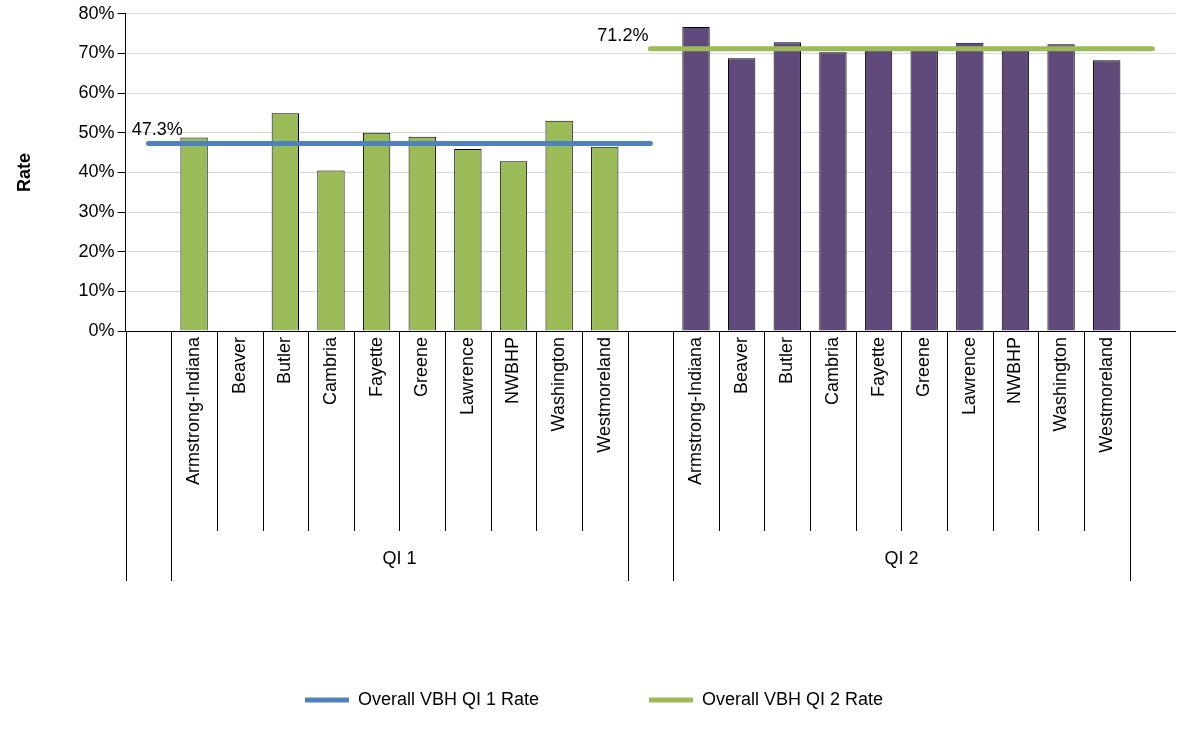 This screenshot has width=1180, height=729. Describe the element at coordinates (901, 557) in the screenshot. I see `text: QI 2` at that location.